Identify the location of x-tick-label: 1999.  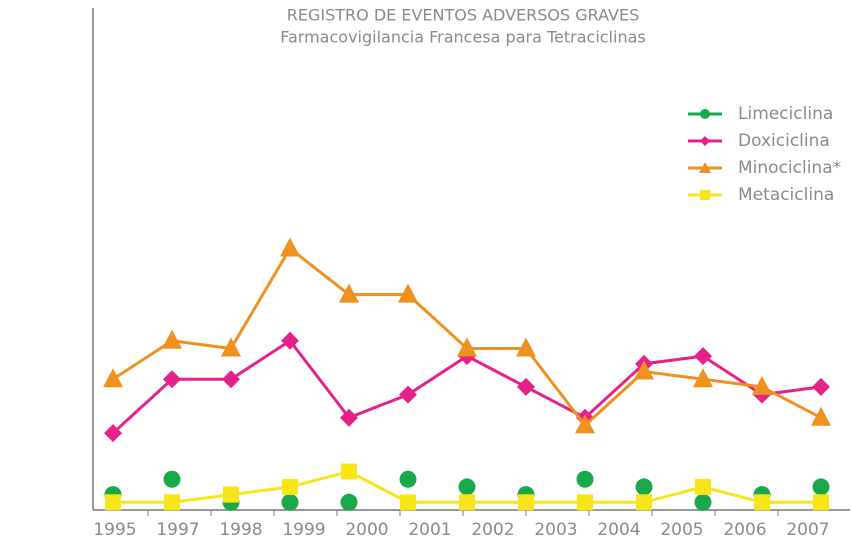
(303, 530).